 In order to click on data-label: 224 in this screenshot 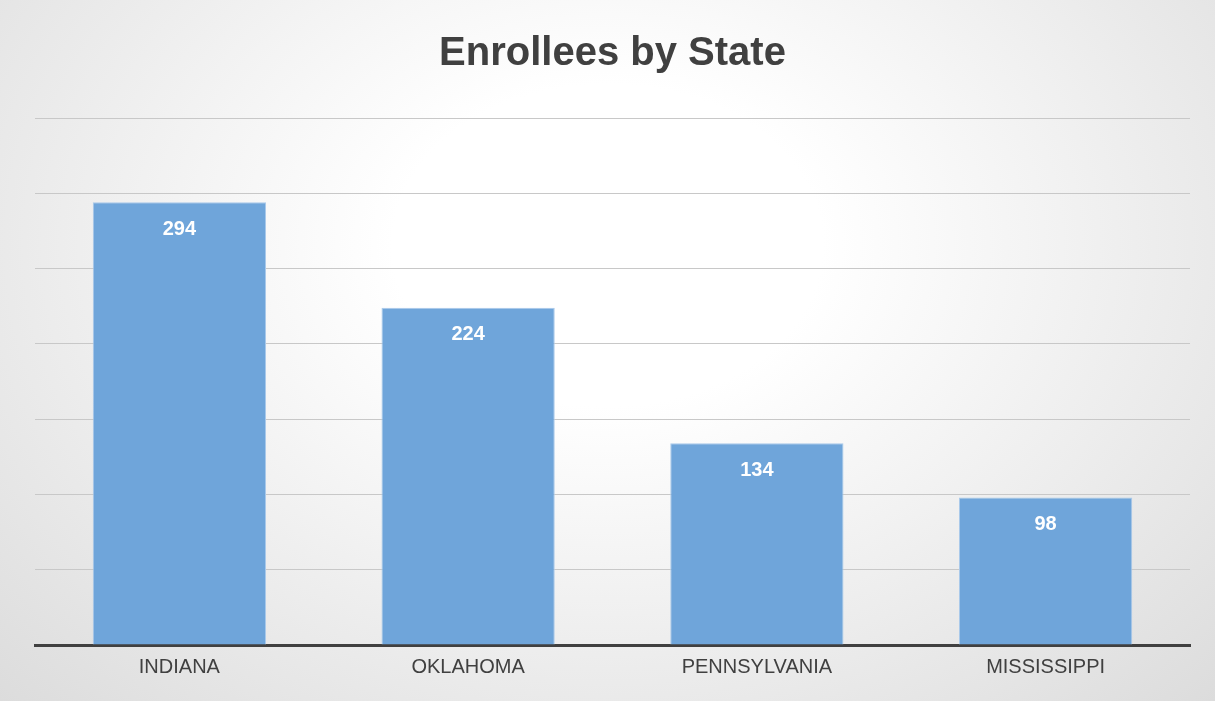, I will do `click(468, 333)`.